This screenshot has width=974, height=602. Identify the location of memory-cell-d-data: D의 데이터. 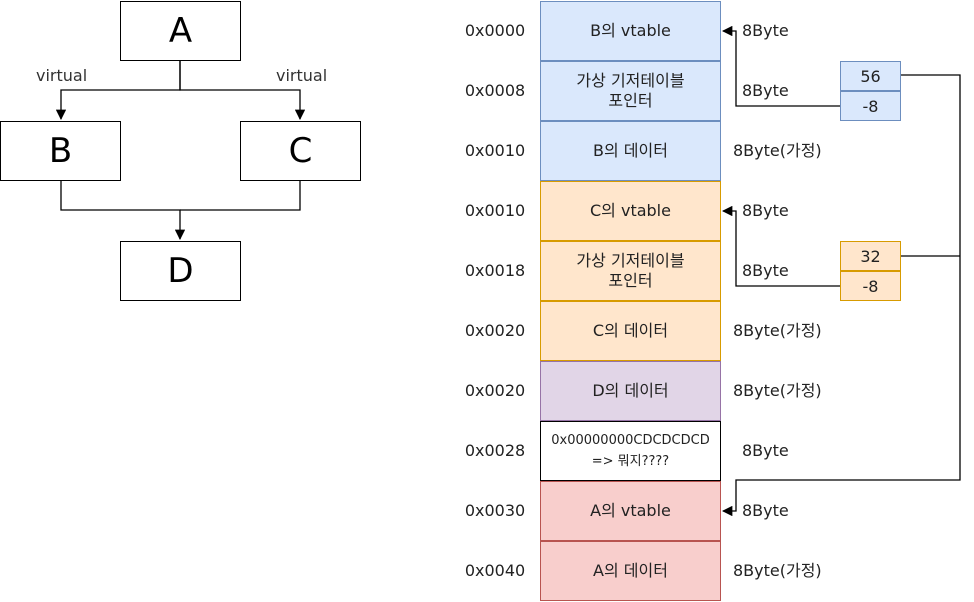
(630, 391).